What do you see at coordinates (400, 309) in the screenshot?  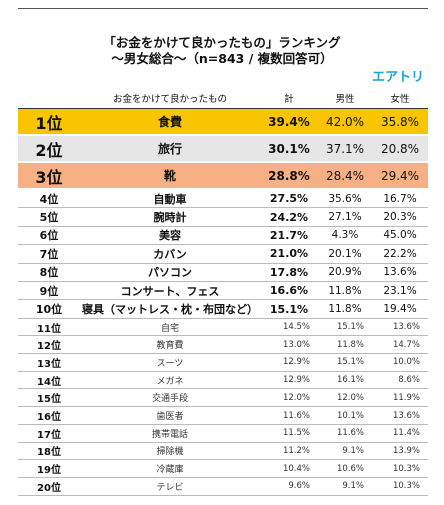 I see `female-cell: 19.4%` at bounding box center [400, 309].